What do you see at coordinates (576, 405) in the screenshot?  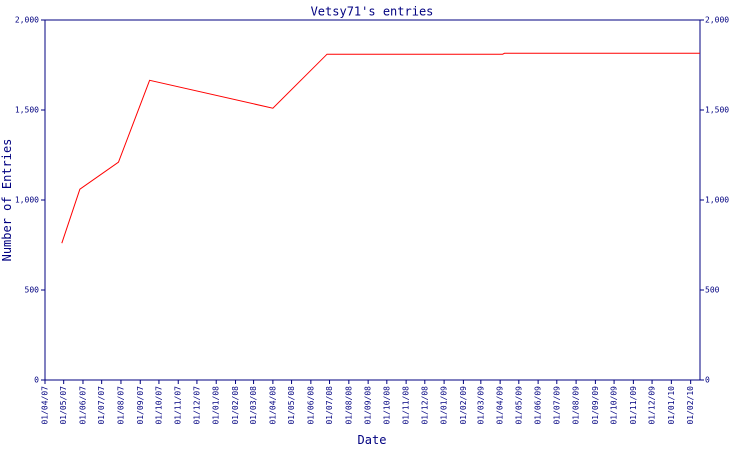 I see `x-tick-label: 01/08/09` at bounding box center [576, 405].